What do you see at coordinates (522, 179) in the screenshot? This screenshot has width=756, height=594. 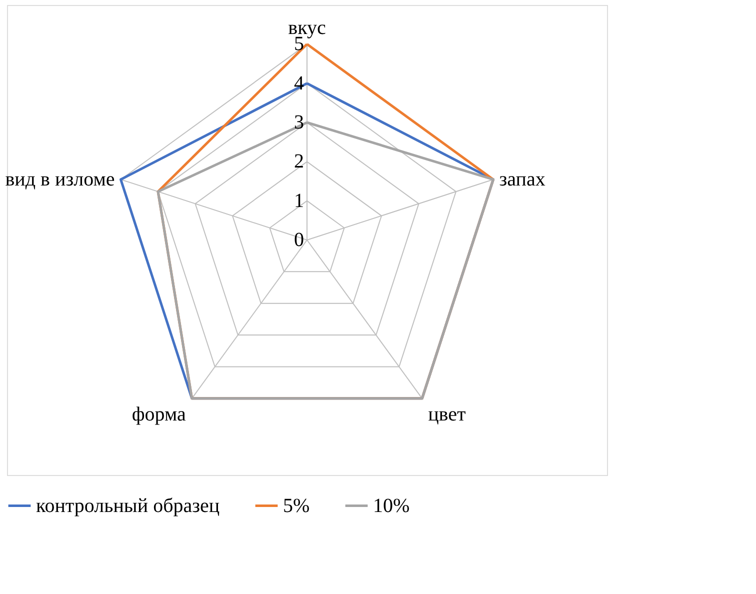 I see `spoke-label: запах` at bounding box center [522, 179].